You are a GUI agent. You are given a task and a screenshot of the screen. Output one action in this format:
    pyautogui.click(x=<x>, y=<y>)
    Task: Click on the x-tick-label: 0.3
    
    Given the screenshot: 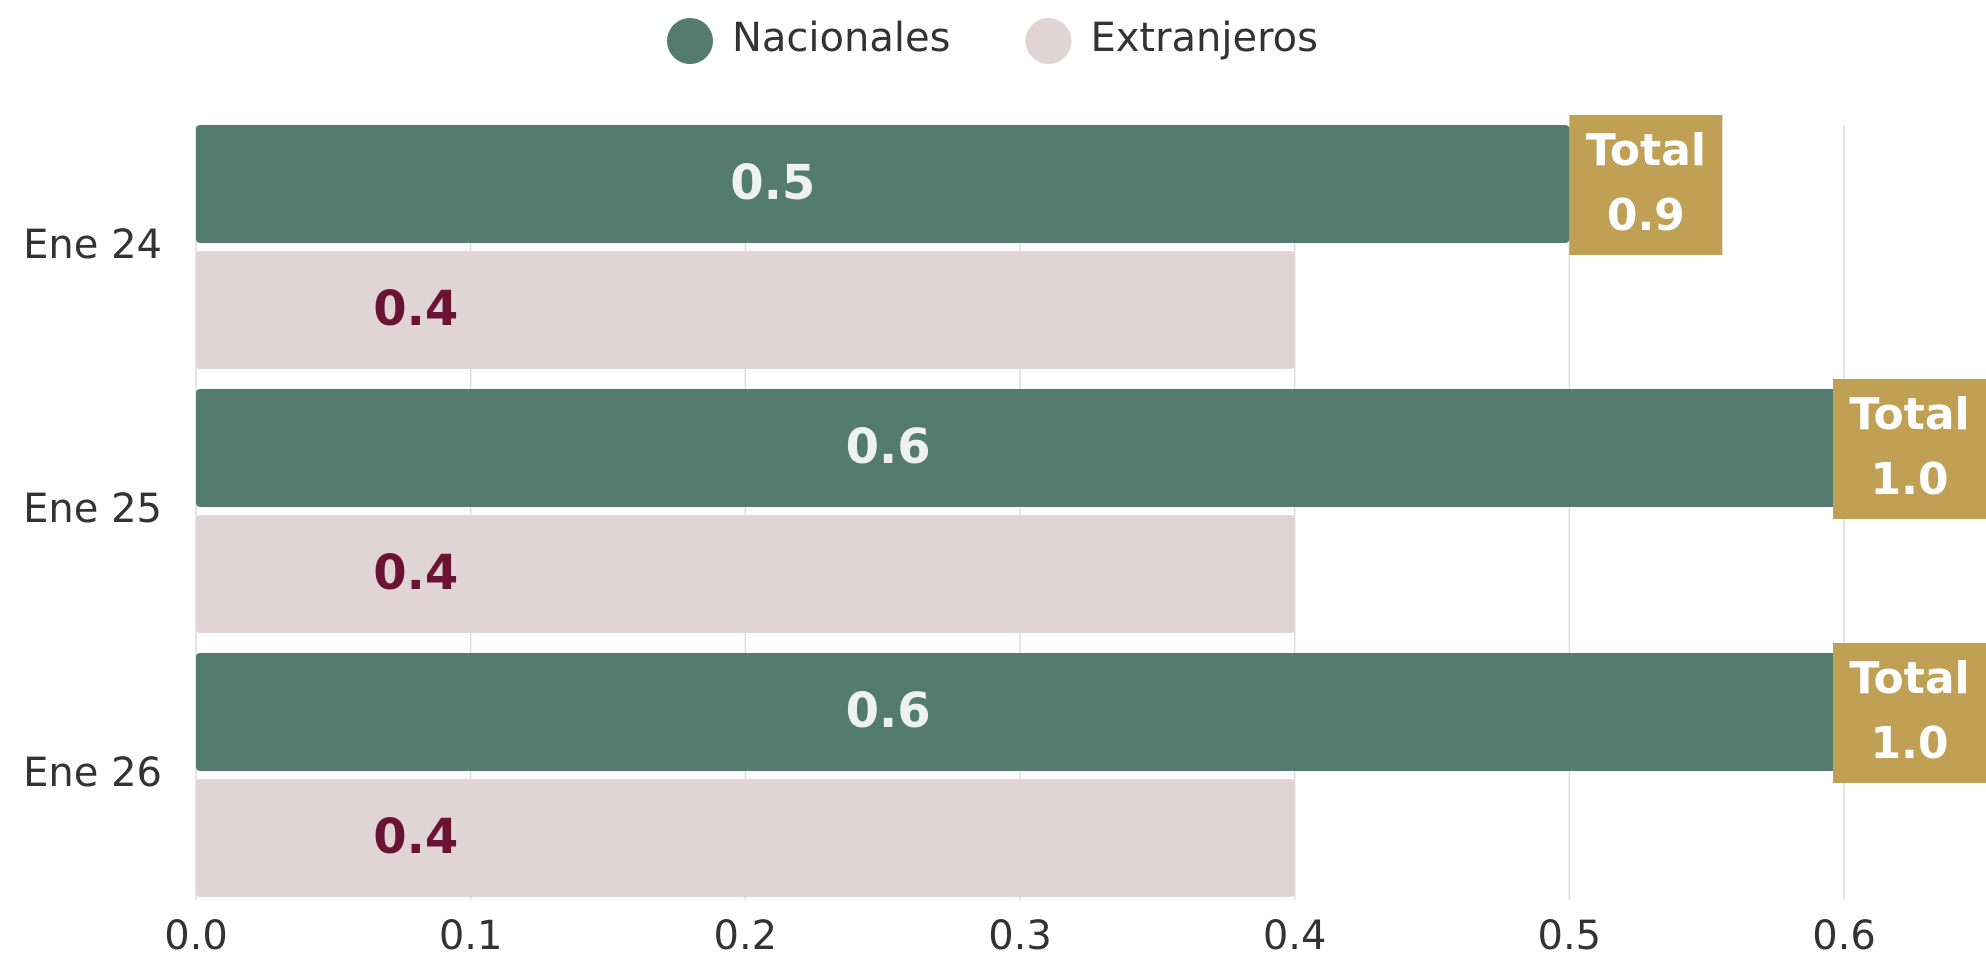 What is the action you would take?
    pyautogui.click(x=1020, y=936)
    